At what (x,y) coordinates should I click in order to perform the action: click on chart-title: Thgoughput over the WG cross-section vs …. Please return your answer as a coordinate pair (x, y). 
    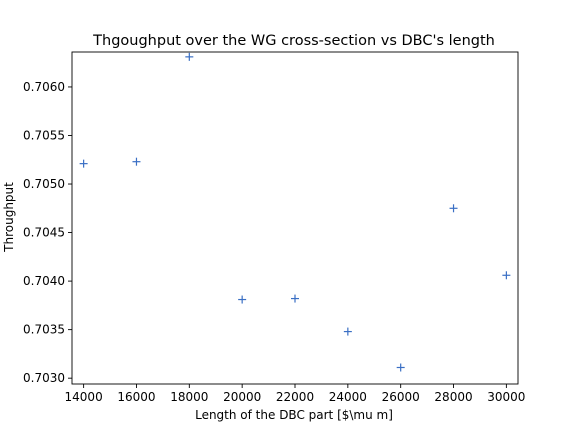
    Looking at the image, I should click on (293, 41).